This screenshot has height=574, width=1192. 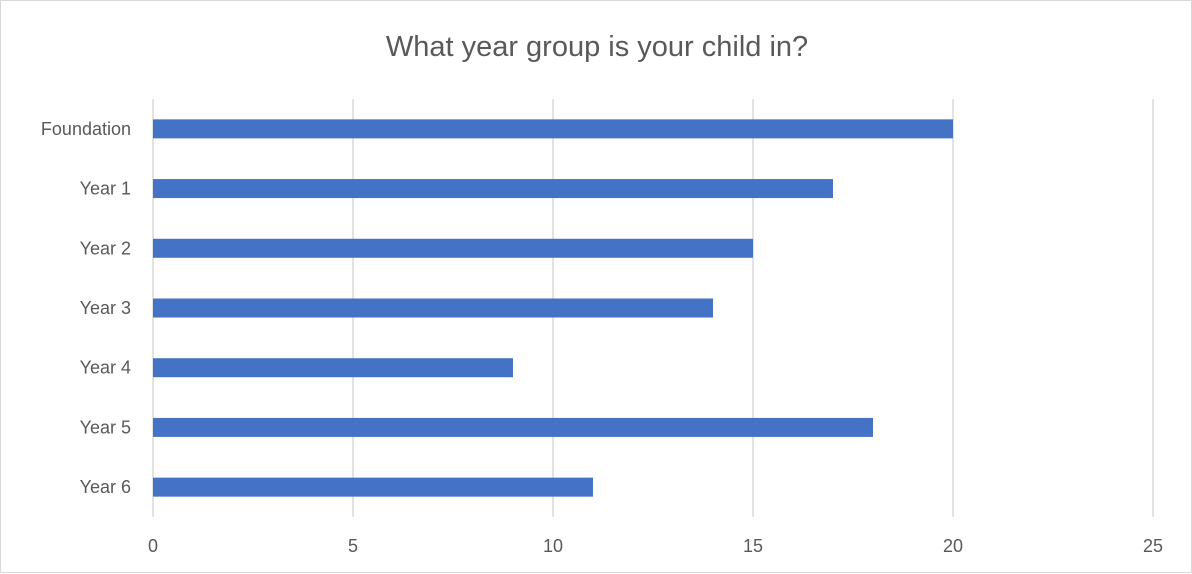 What do you see at coordinates (655, 546) in the screenshot?
I see `x-axis-tick-labels: 0 5 10 15 20 25` at bounding box center [655, 546].